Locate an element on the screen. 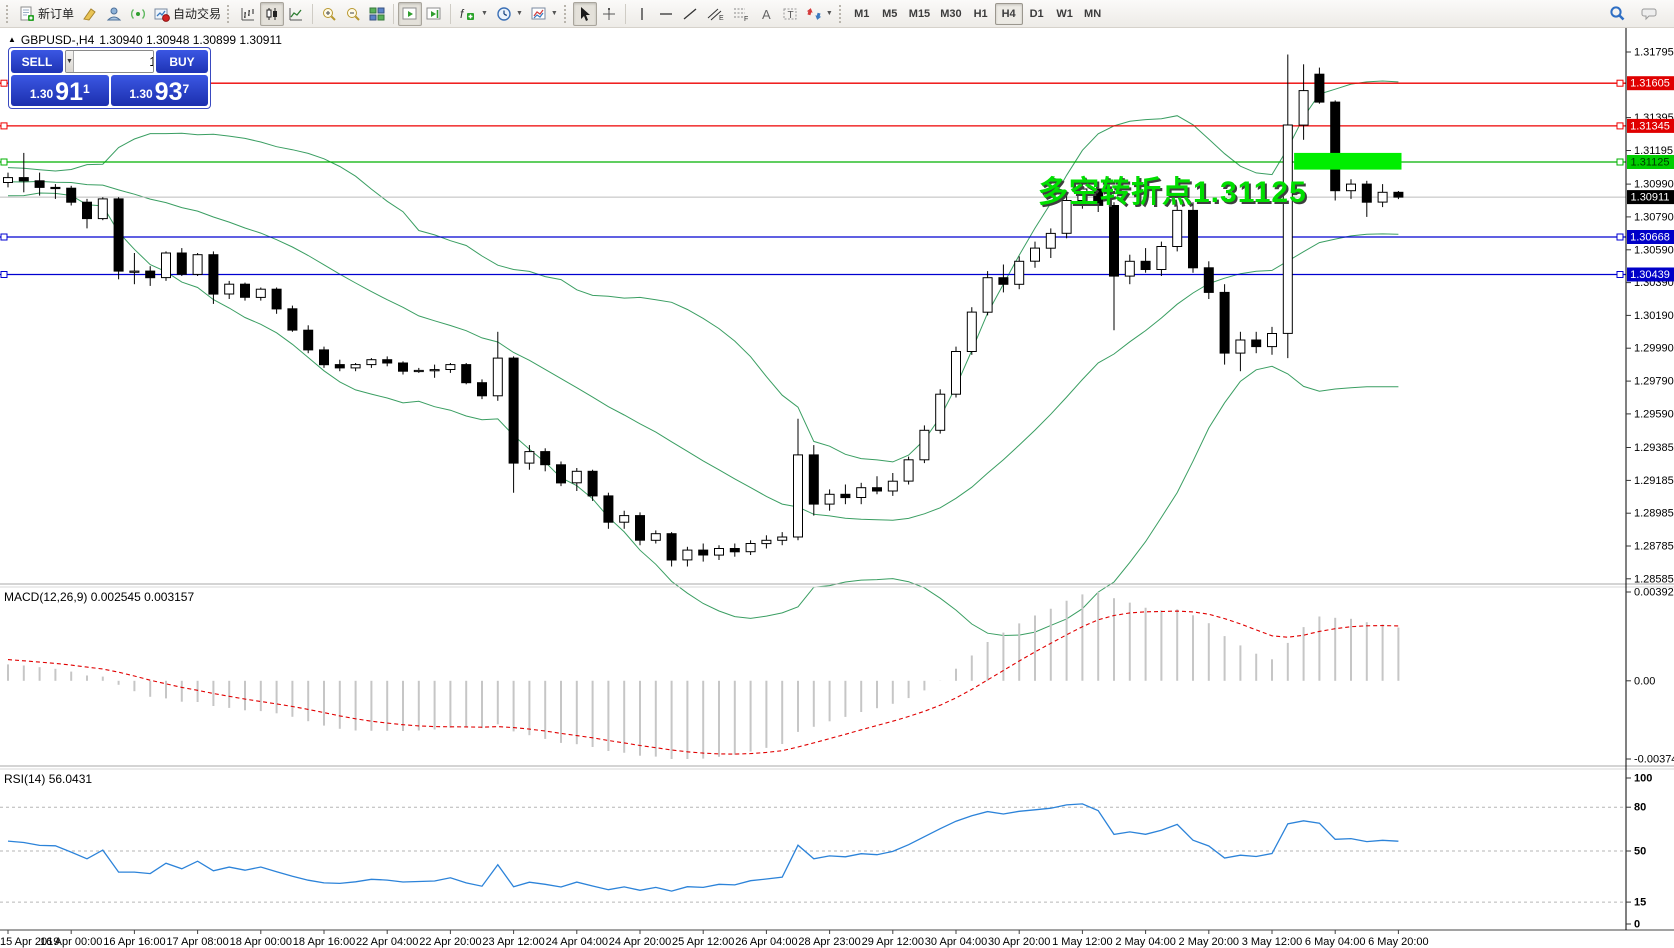 This screenshot has width=1674, height=948. vertical-line-button is located at coordinates (642, 14).